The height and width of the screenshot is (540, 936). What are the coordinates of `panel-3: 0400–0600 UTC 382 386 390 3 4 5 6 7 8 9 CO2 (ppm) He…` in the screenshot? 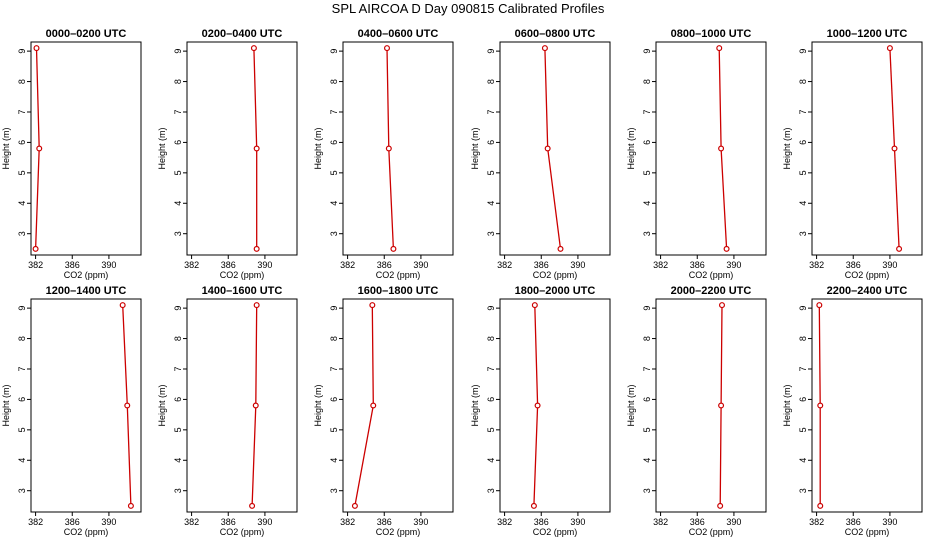 It's located at (383, 154).